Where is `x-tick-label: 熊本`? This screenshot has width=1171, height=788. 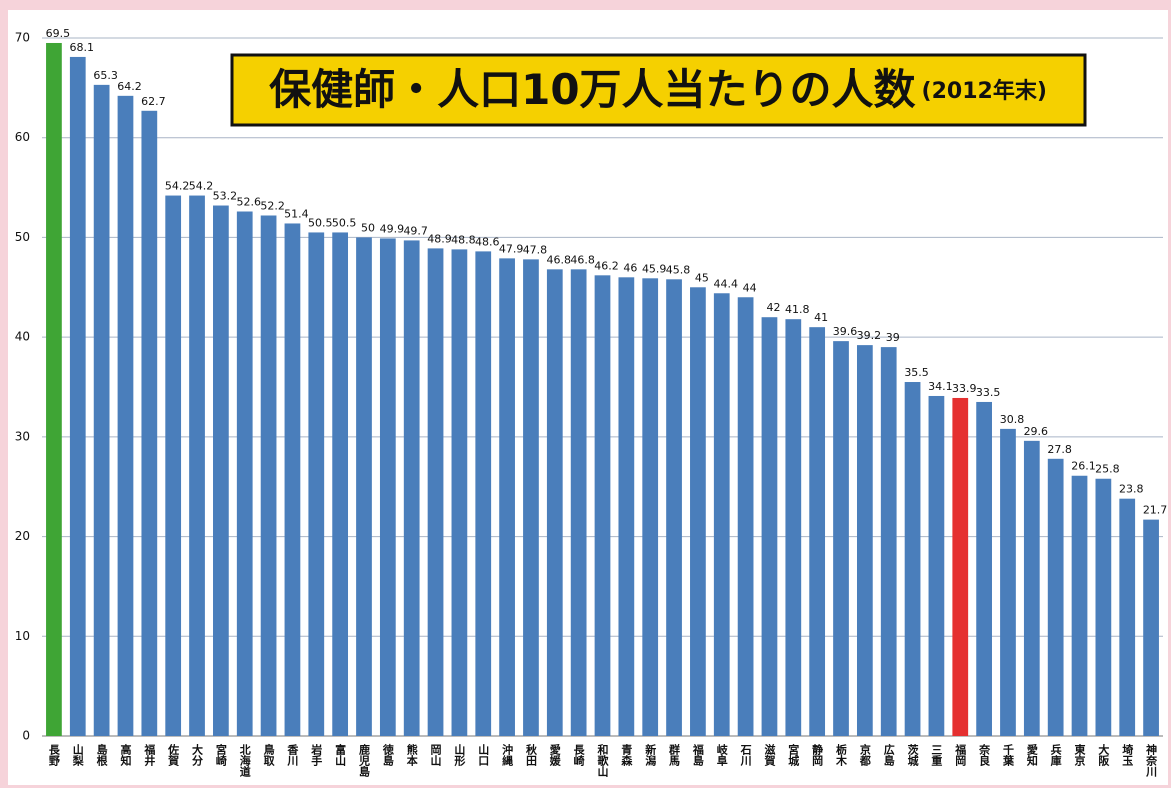
x-tick-label: 熊本 is located at coordinates (411, 755).